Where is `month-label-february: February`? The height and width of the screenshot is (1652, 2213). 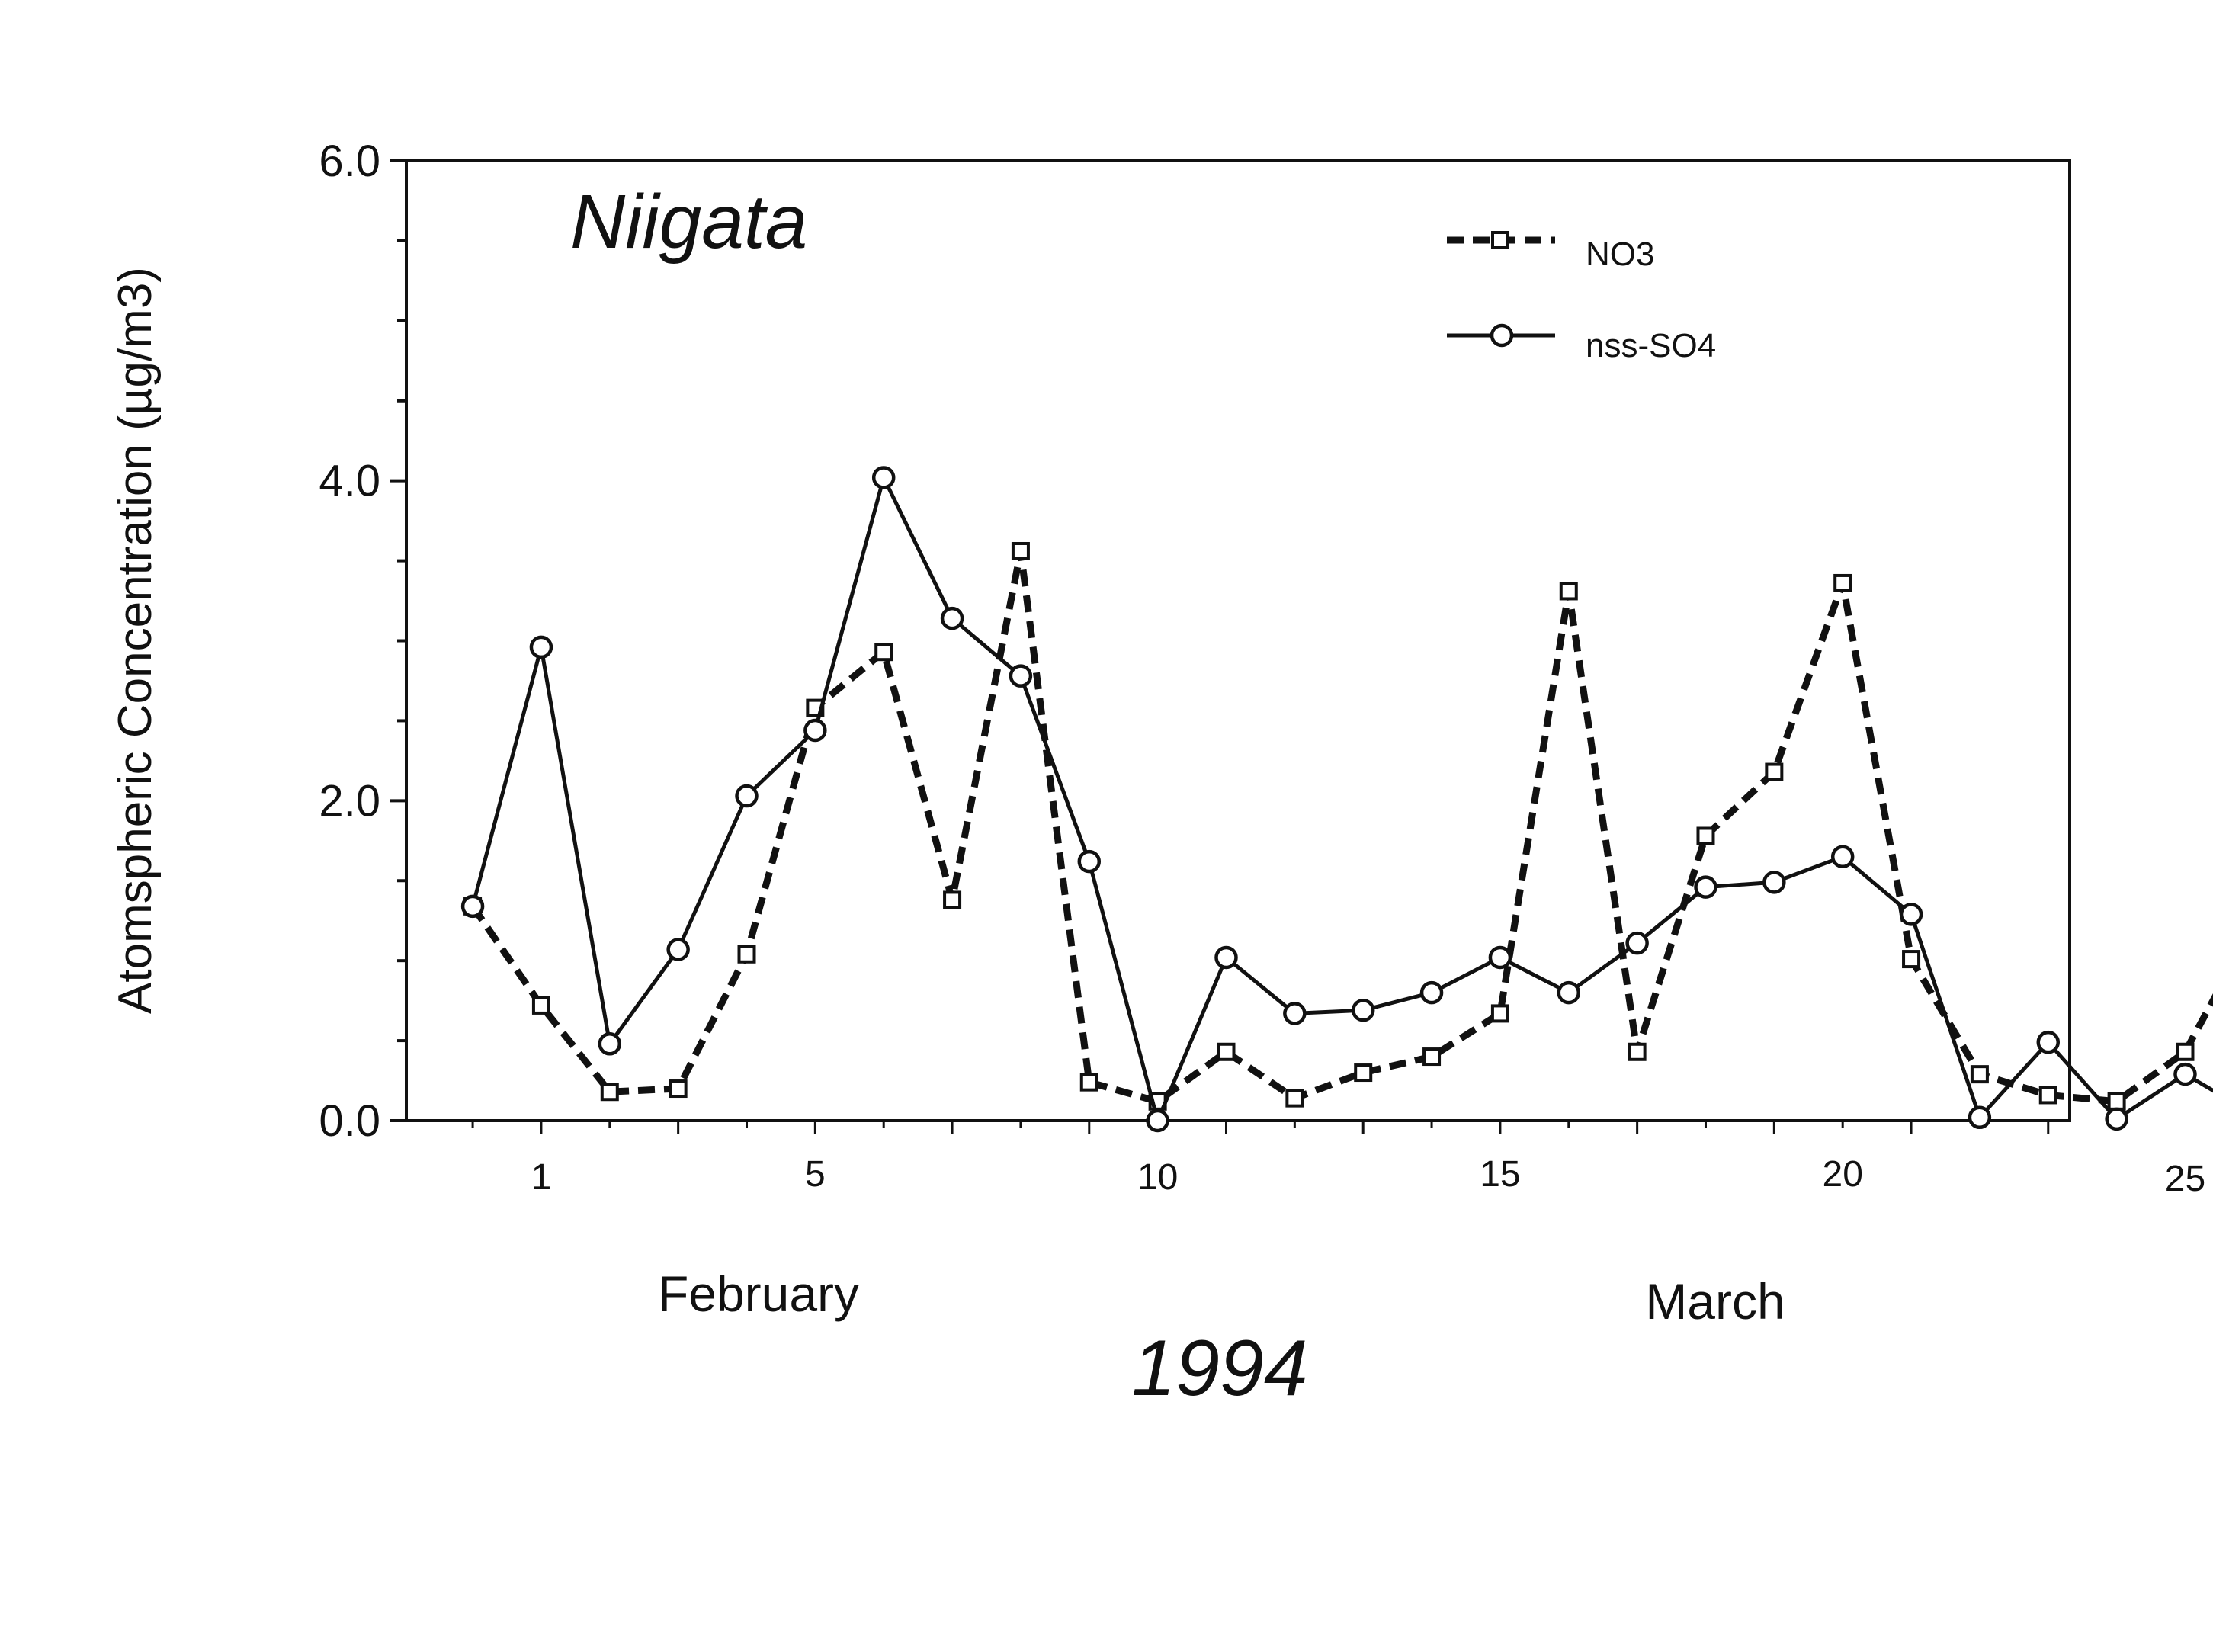 month-label-february: February is located at coordinates (758, 1294).